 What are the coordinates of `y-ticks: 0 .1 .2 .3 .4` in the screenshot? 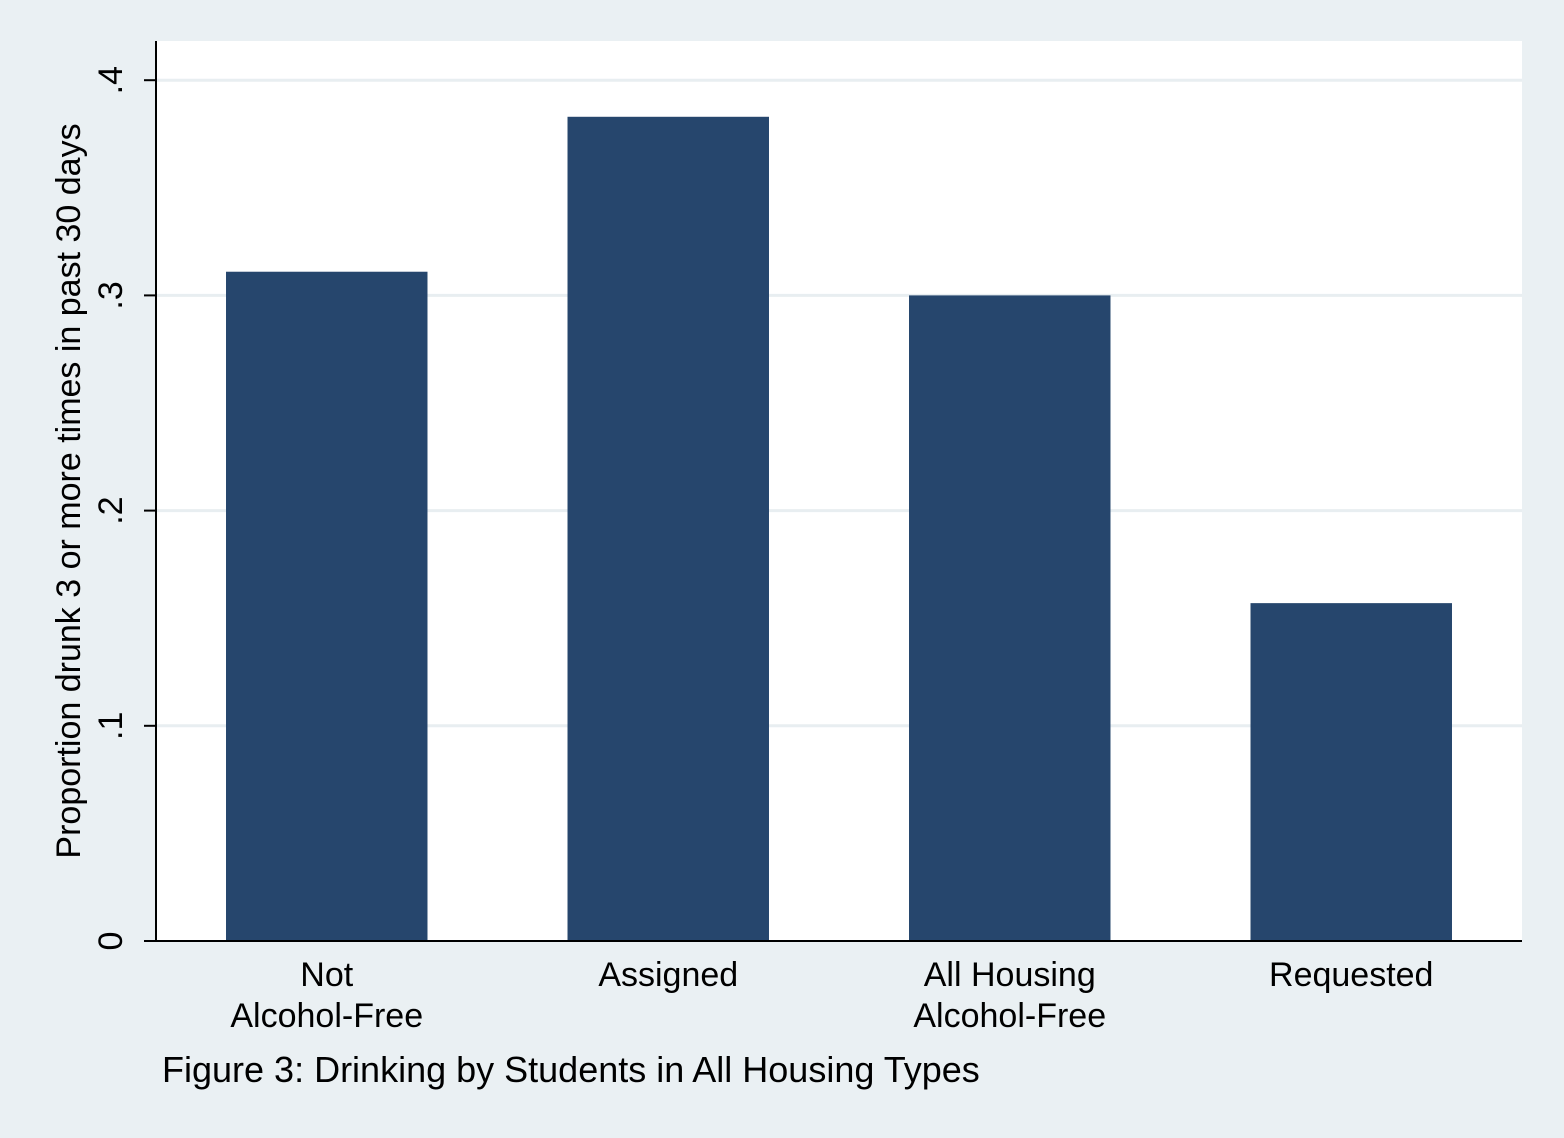 It's located at (124, 508).